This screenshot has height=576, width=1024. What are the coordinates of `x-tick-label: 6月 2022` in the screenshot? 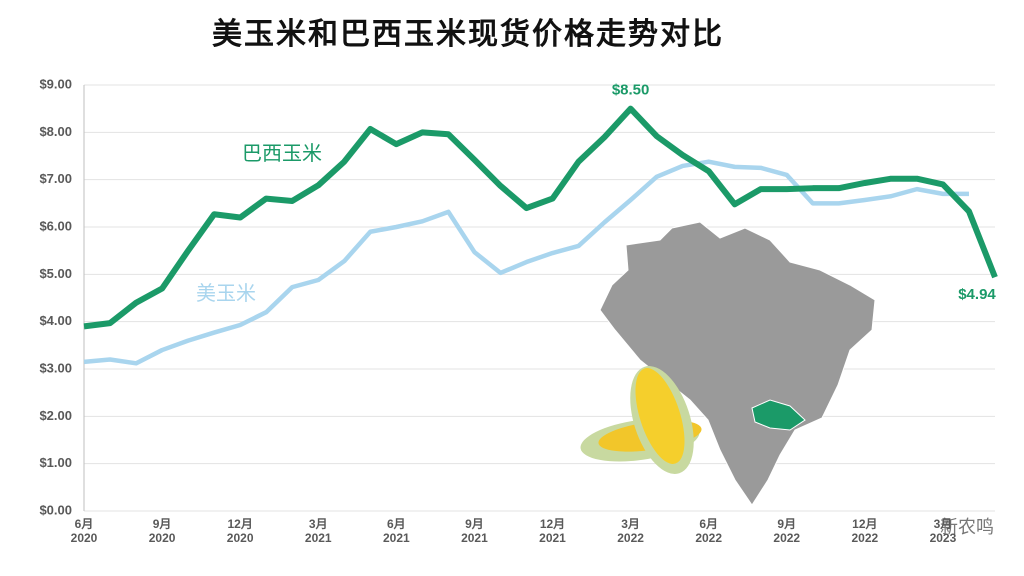 It's located at (709, 531).